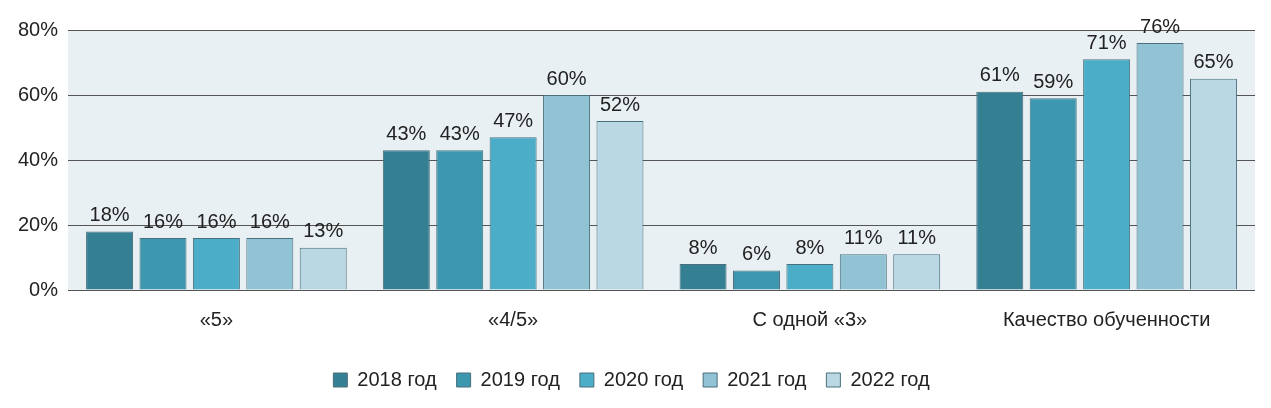  I want to click on legend-label: 2019 год, so click(520, 378).